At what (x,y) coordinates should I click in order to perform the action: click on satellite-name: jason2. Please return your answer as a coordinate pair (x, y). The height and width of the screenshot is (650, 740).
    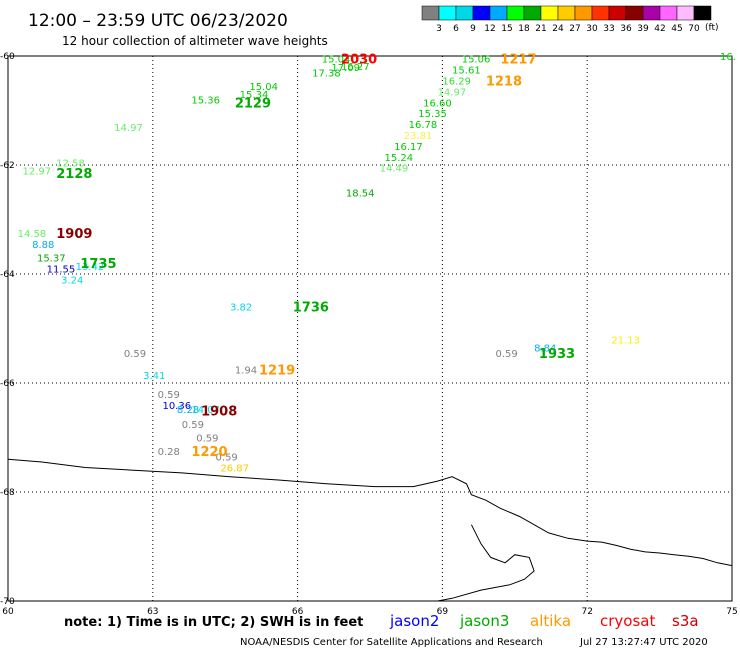
    Looking at the image, I should click on (414, 621).